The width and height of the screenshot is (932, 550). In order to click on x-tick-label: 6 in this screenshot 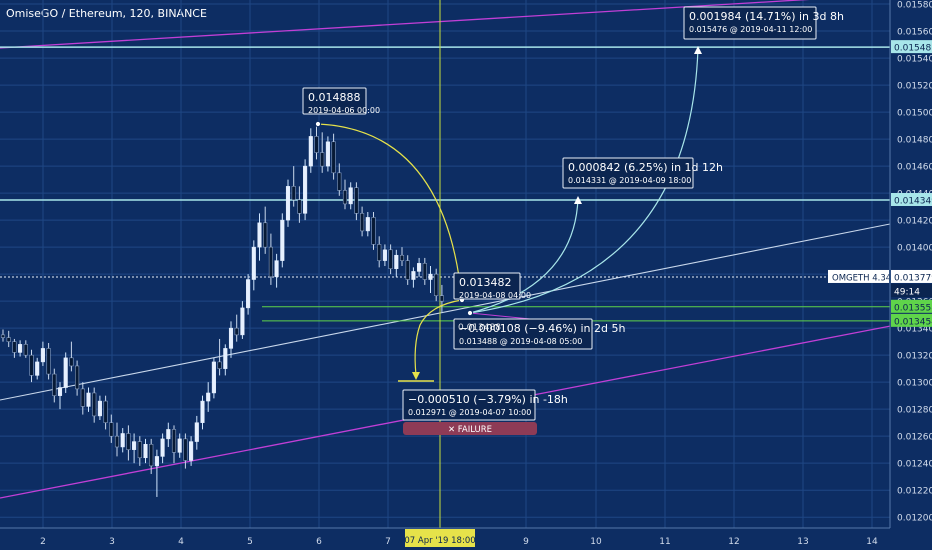, I will do `click(319, 542)`.